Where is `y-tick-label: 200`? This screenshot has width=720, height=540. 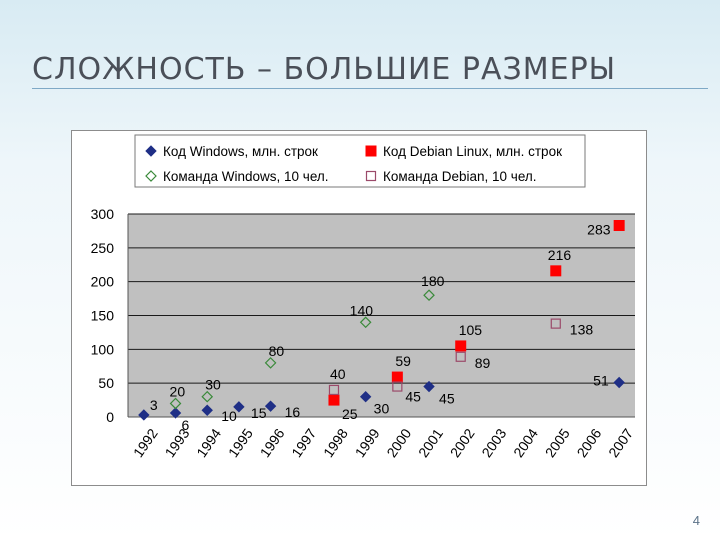
y-tick-label: 200 is located at coordinates (103, 282).